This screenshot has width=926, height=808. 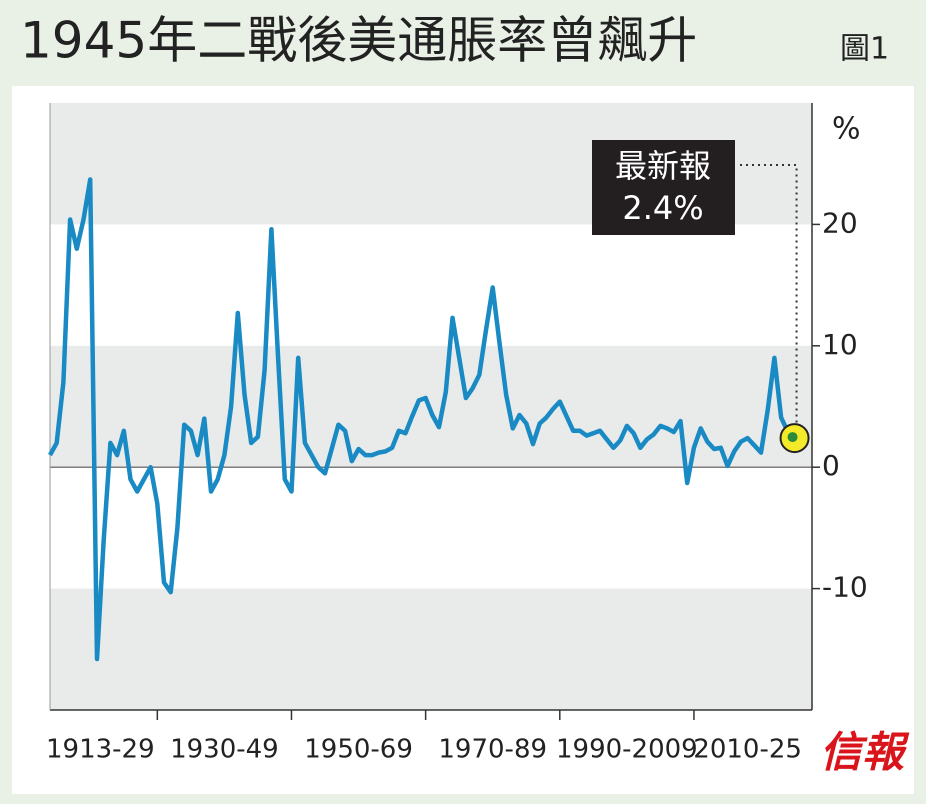 What do you see at coordinates (358, 41) in the screenshot?
I see `chart-title: 1945年二戰後美通脹率曾飆升` at bounding box center [358, 41].